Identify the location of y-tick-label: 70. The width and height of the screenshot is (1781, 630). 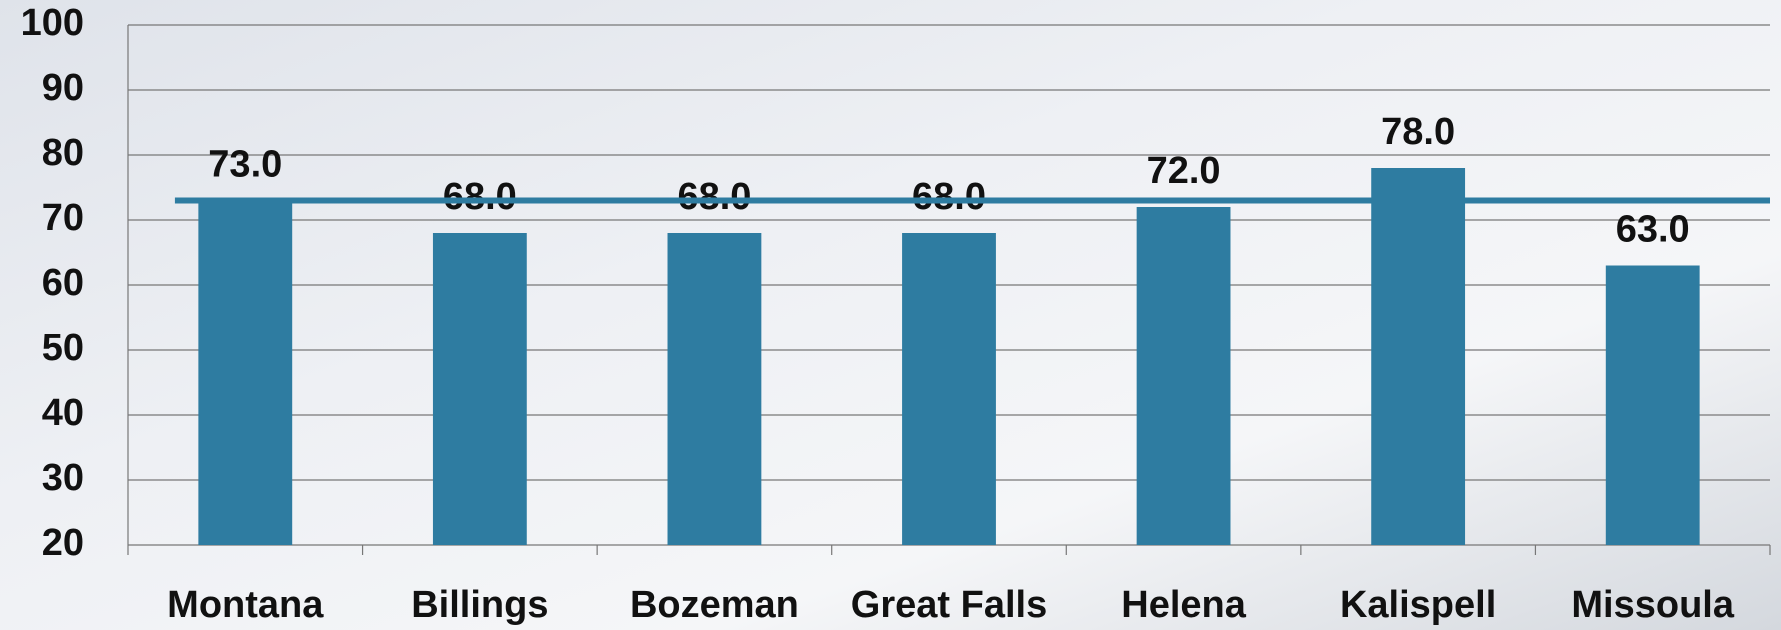
(63, 218).